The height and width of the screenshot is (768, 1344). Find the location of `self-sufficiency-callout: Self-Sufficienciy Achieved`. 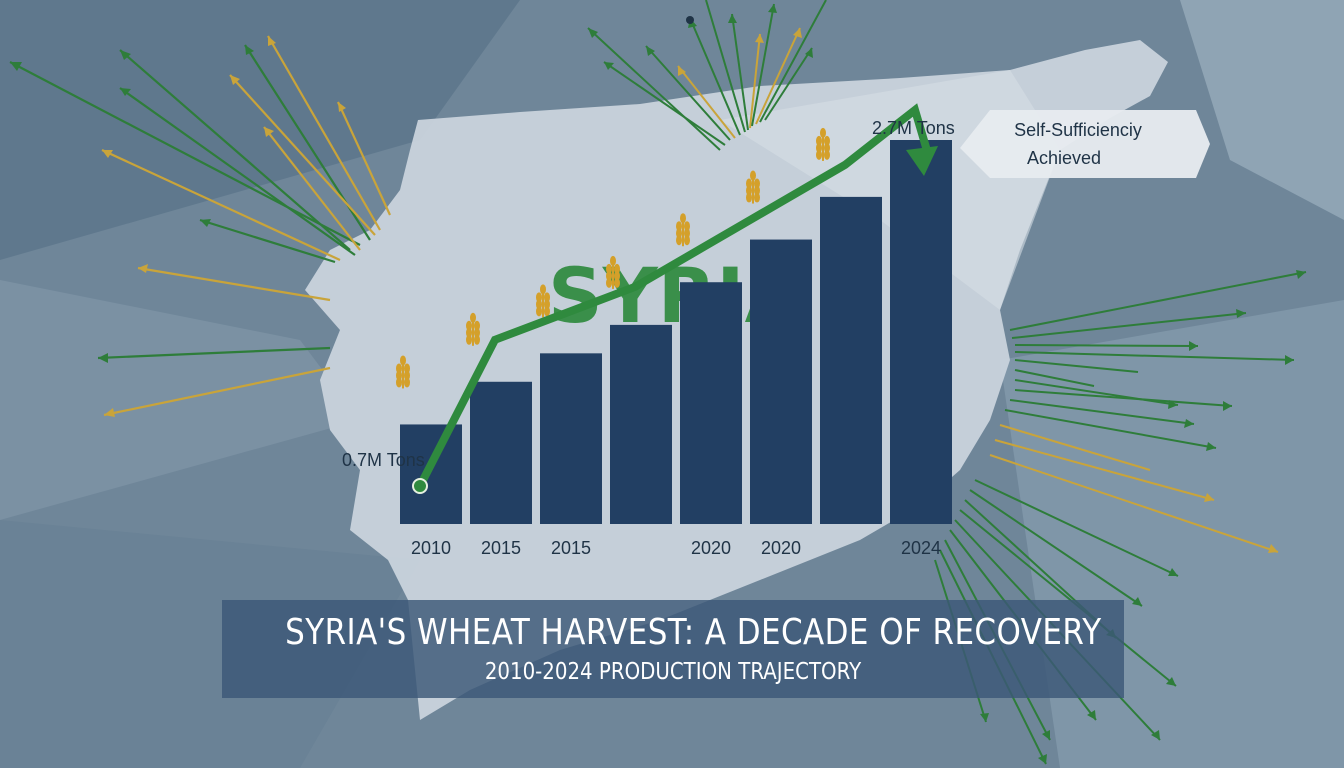

self-sufficiency-callout: Self-Sufficienciy Achieved is located at coordinates (1085, 144).